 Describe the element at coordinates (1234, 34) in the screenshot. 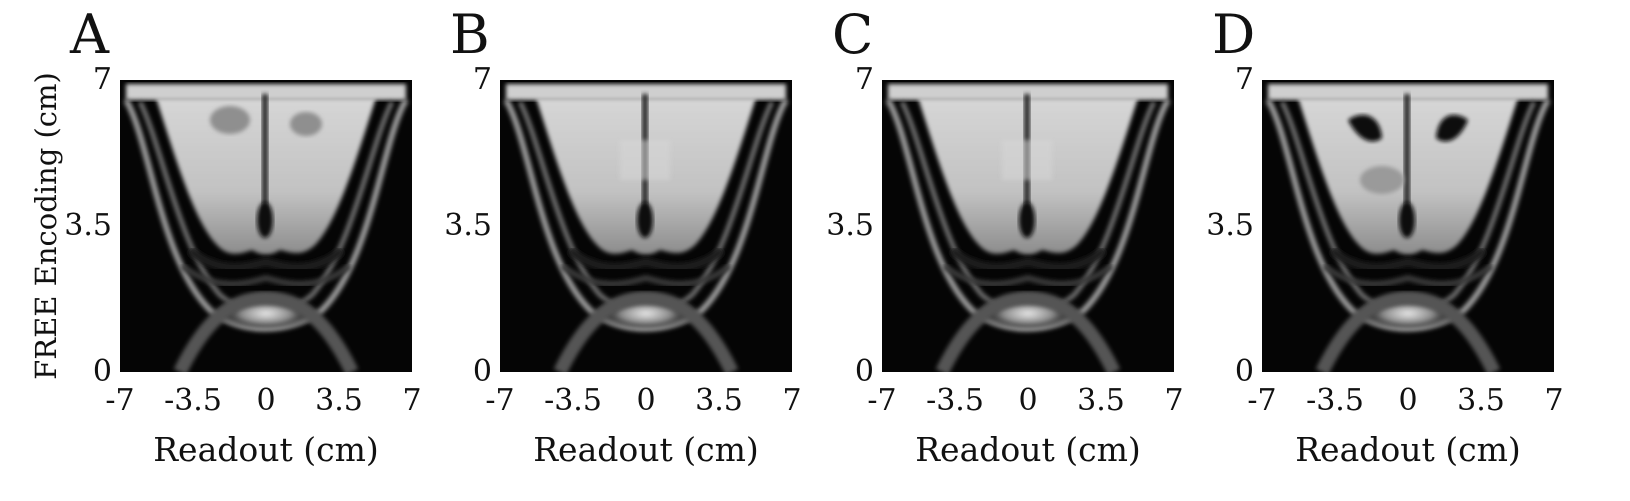

I see `panel-letter: D` at that location.